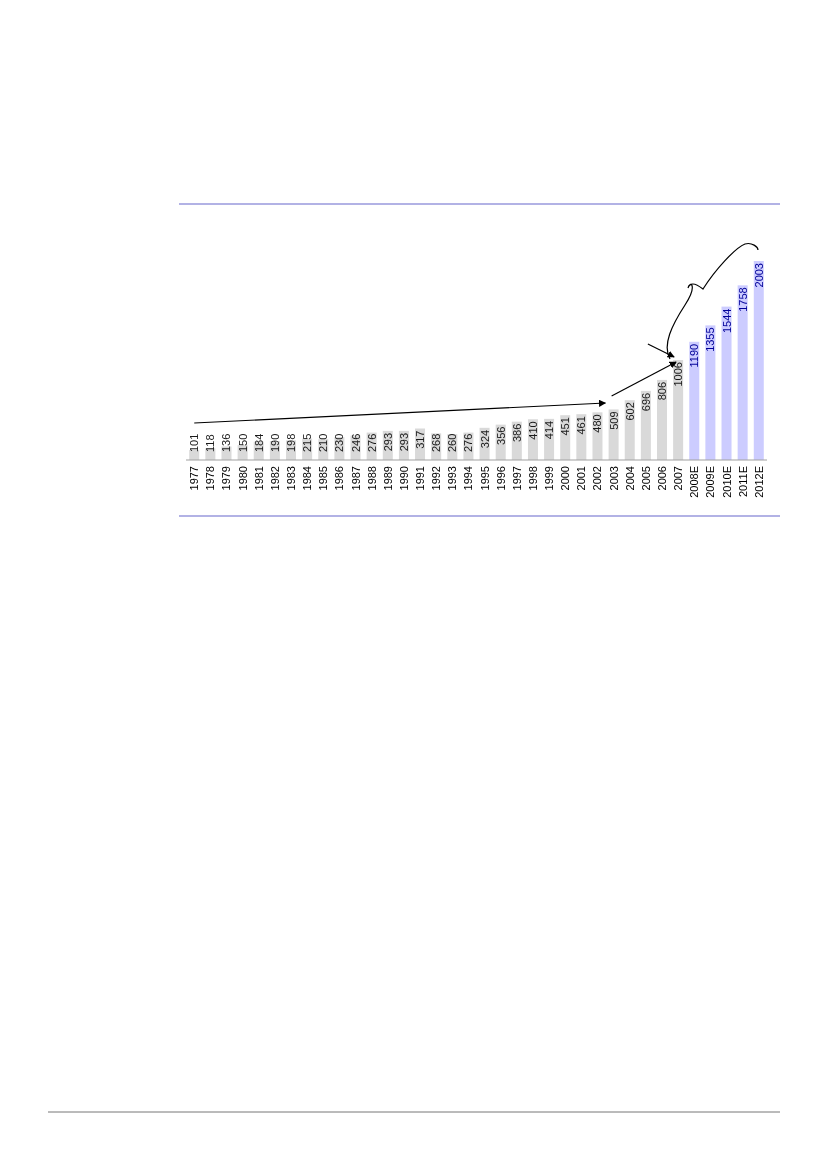  Describe the element at coordinates (581, 425) in the screenshot. I see `data-label: 461` at that location.